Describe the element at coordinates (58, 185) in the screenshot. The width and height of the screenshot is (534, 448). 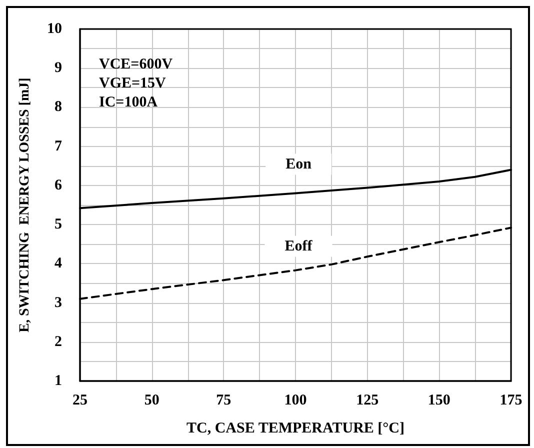
I see `y-tick-label: 6` at that location.